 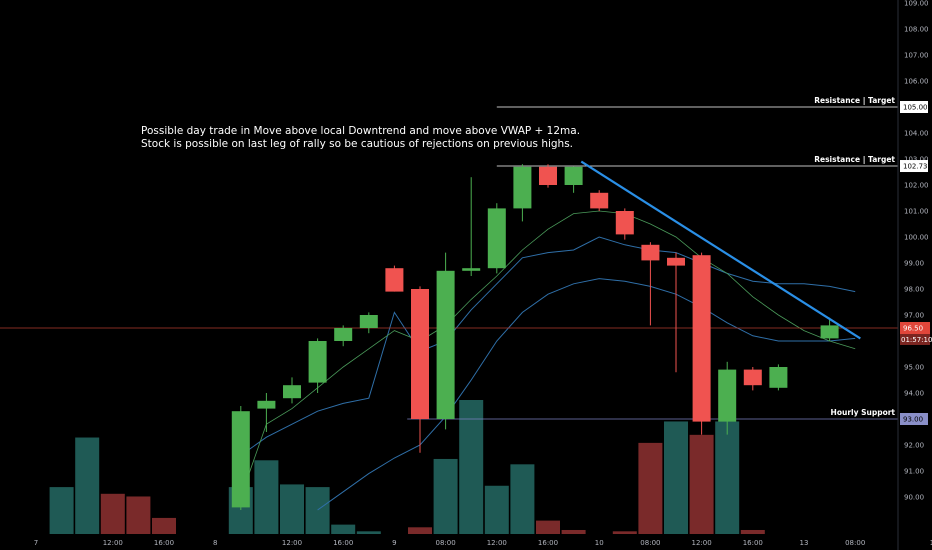 I want to click on y-tick-label: 94.00, so click(x=914, y=394).